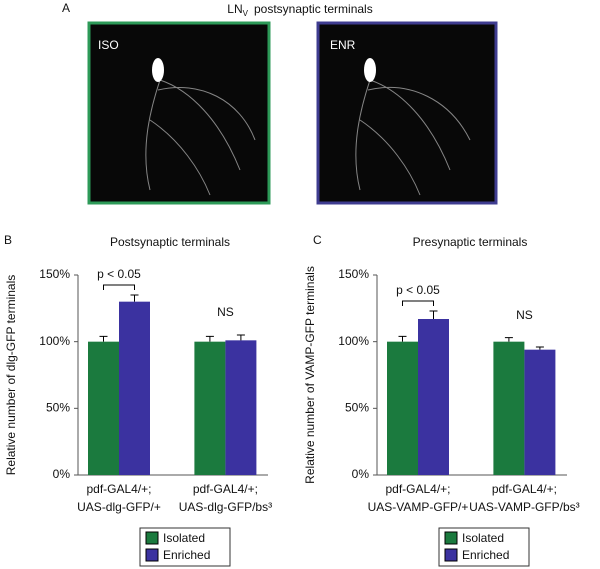 This screenshot has height=569, width=600. I want to click on x-tick-label: UAS-dlg-GFP/+, so click(119, 507).